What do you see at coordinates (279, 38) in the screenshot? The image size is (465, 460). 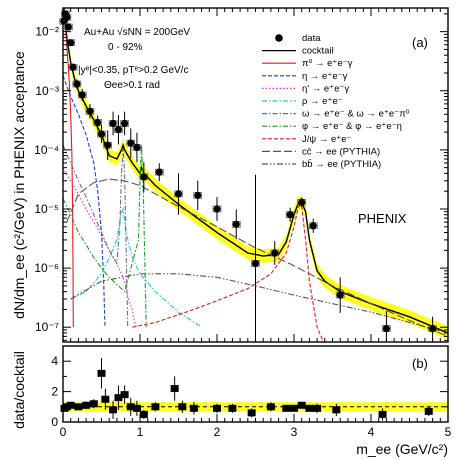 I see `legend-marker-data` at bounding box center [279, 38].